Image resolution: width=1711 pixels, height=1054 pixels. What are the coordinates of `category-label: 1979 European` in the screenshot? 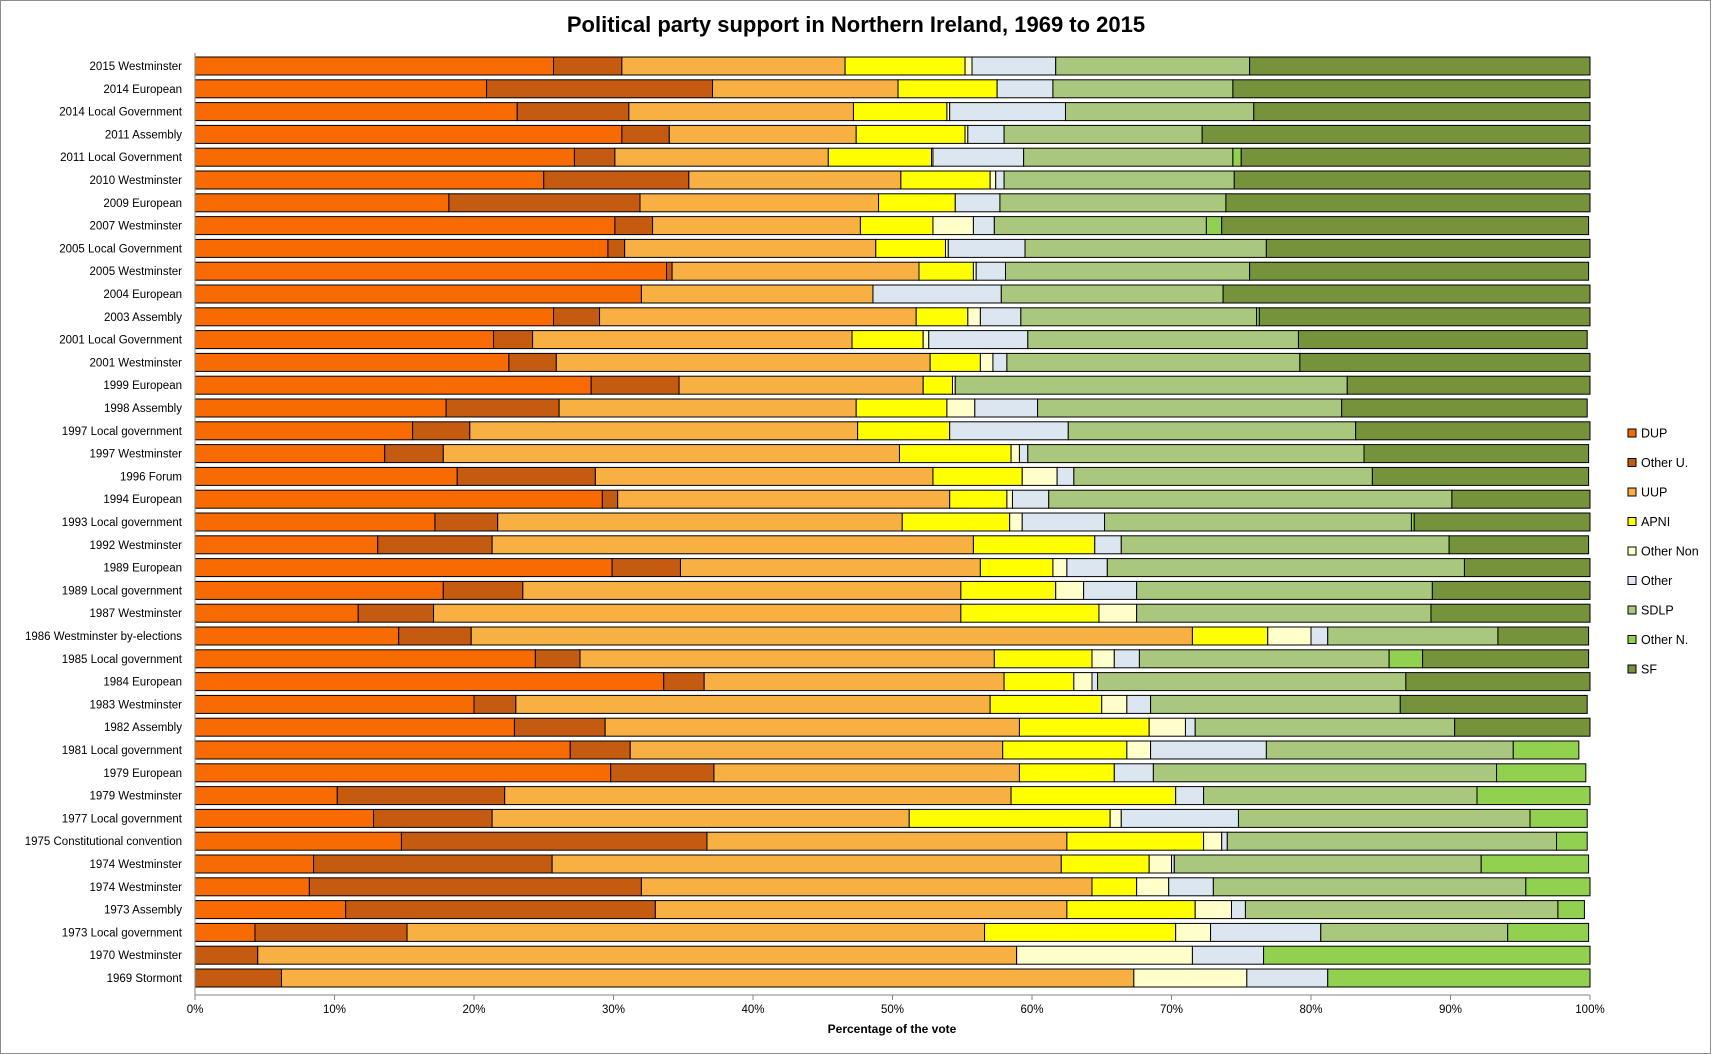 It's located at (142, 774).